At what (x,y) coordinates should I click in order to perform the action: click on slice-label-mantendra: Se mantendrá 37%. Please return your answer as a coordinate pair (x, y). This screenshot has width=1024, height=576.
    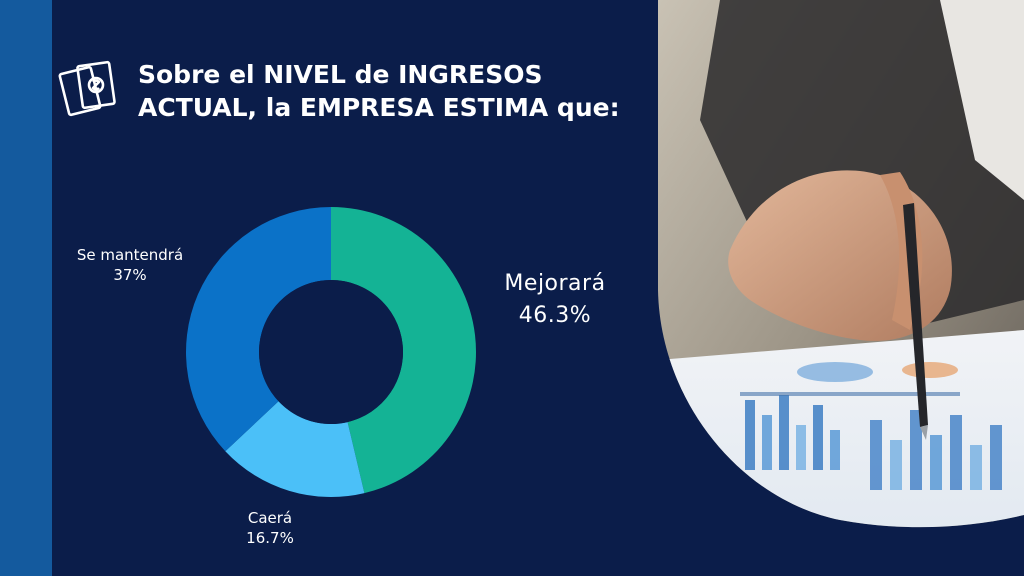
    Looking at the image, I should click on (130, 265).